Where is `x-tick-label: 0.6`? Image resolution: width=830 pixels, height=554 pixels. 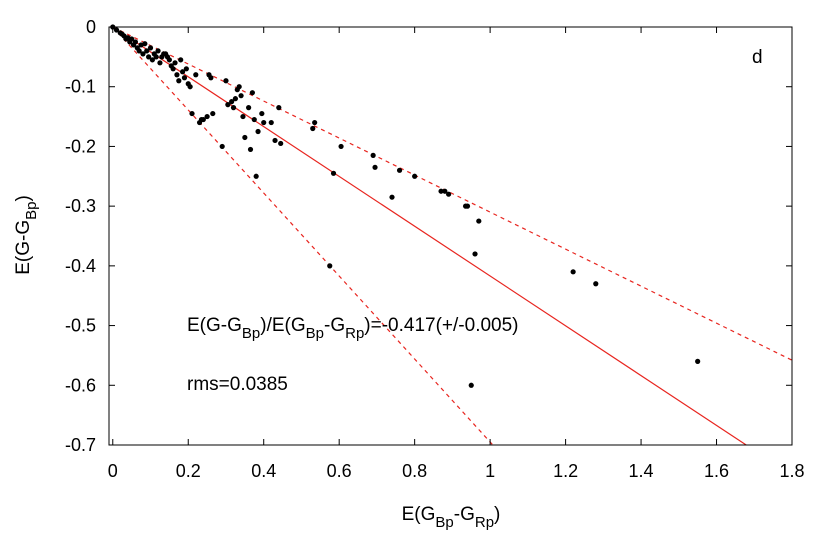
x-tick-label: 0.6 is located at coordinates (339, 471).